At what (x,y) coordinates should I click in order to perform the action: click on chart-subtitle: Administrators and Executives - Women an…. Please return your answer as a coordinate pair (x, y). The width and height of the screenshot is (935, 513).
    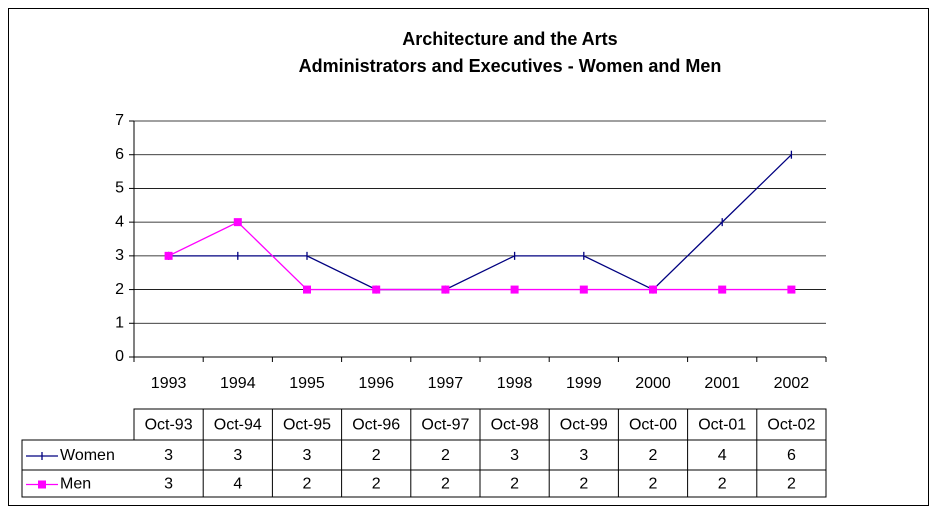
    Looking at the image, I should click on (510, 66).